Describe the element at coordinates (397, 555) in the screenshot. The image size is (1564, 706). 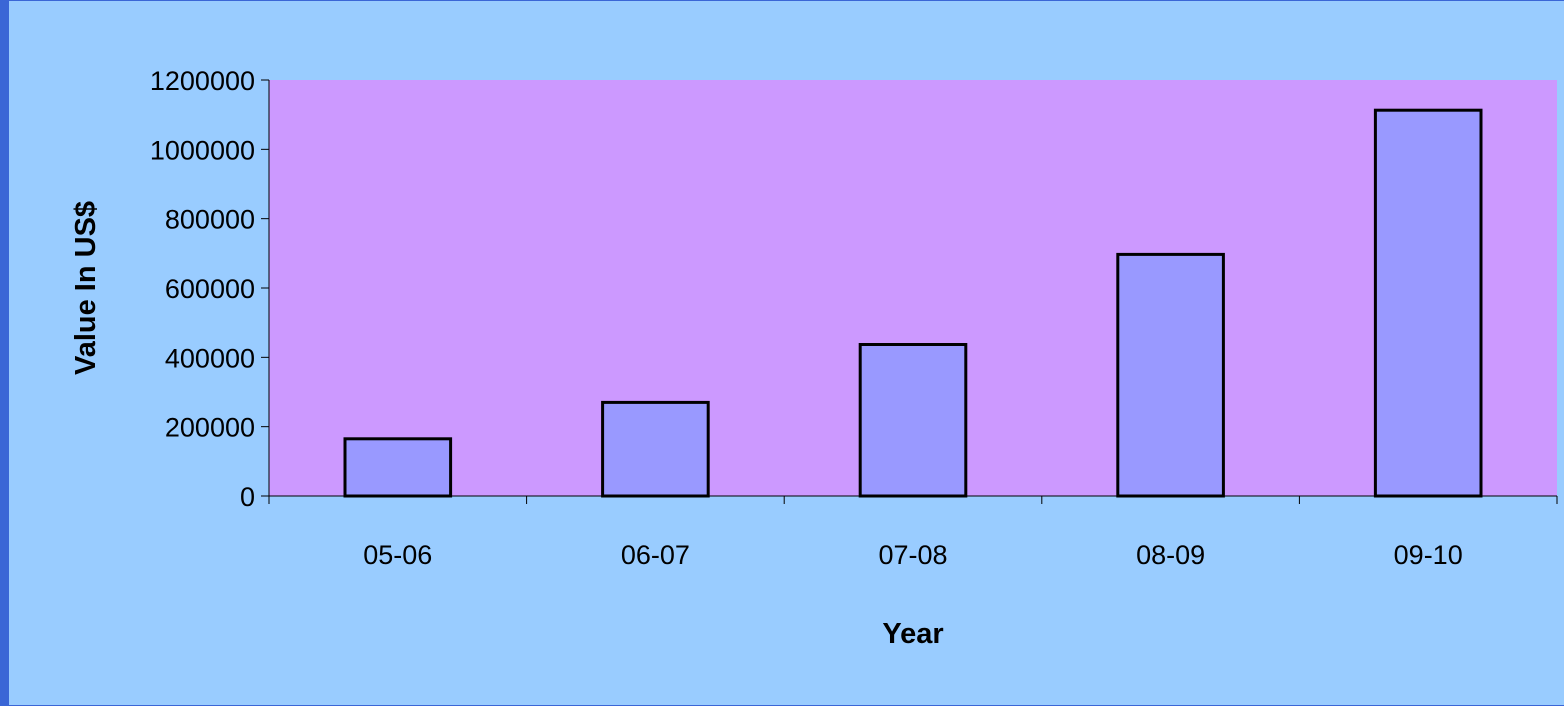
I see `x-tick-label: 05-06` at that location.